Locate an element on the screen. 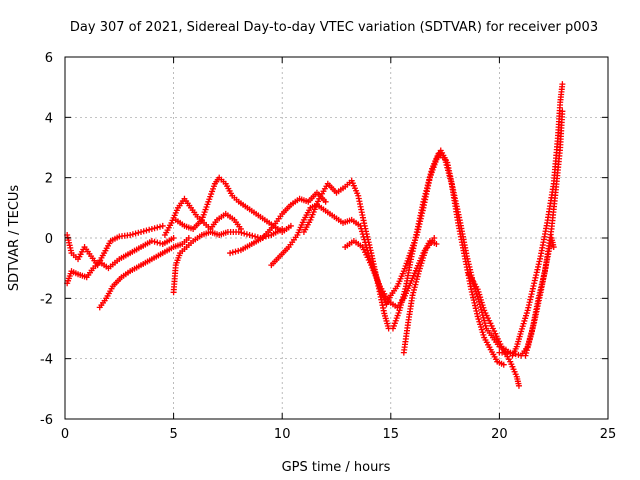 This screenshot has width=640, height=480. x-tick-label: 20 is located at coordinates (499, 434).